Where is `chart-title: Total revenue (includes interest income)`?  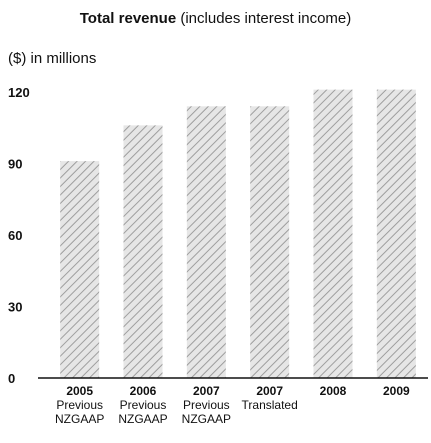
chart-title: Total revenue (includes interest income) is located at coordinates (215, 19).